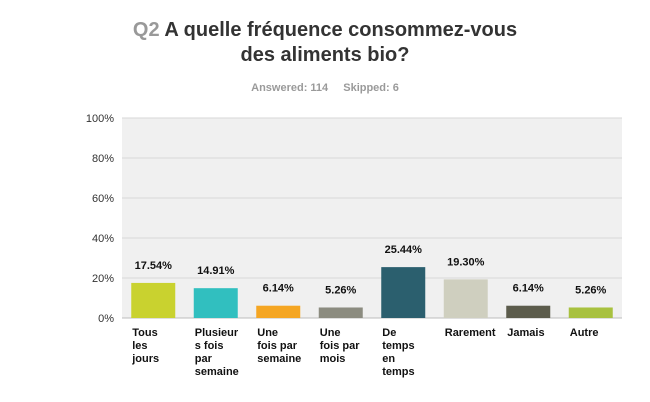  Describe the element at coordinates (144, 333) in the screenshot. I see `x-tick-label-line: Tous` at that location.